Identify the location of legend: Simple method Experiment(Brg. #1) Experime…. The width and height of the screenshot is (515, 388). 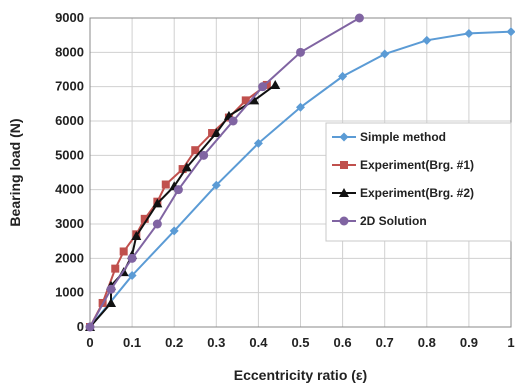
(418, 182).